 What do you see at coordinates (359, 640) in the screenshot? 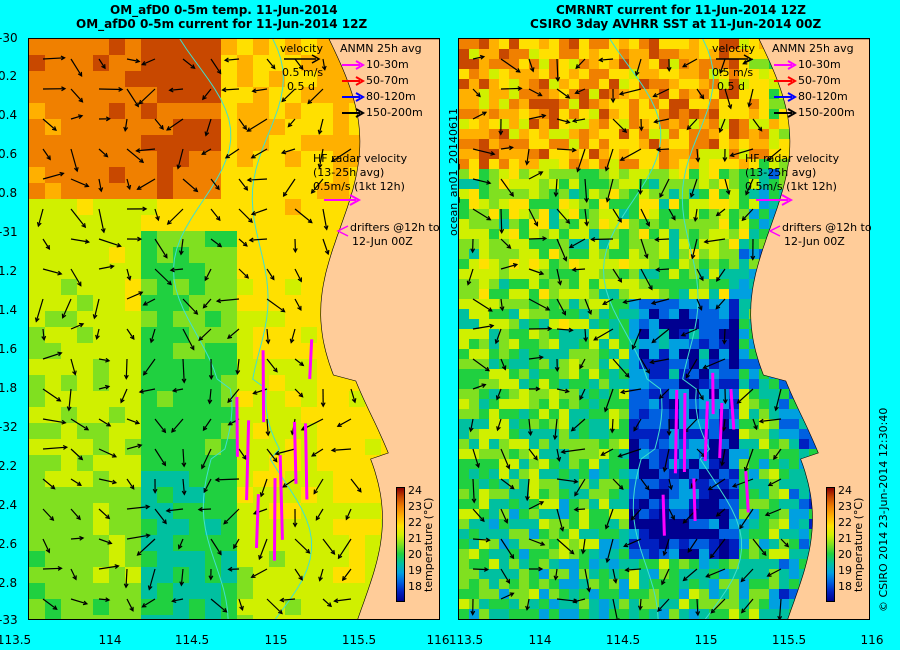
I see `x-tick-label-left: 115.5` at bounding box center [359, 640].